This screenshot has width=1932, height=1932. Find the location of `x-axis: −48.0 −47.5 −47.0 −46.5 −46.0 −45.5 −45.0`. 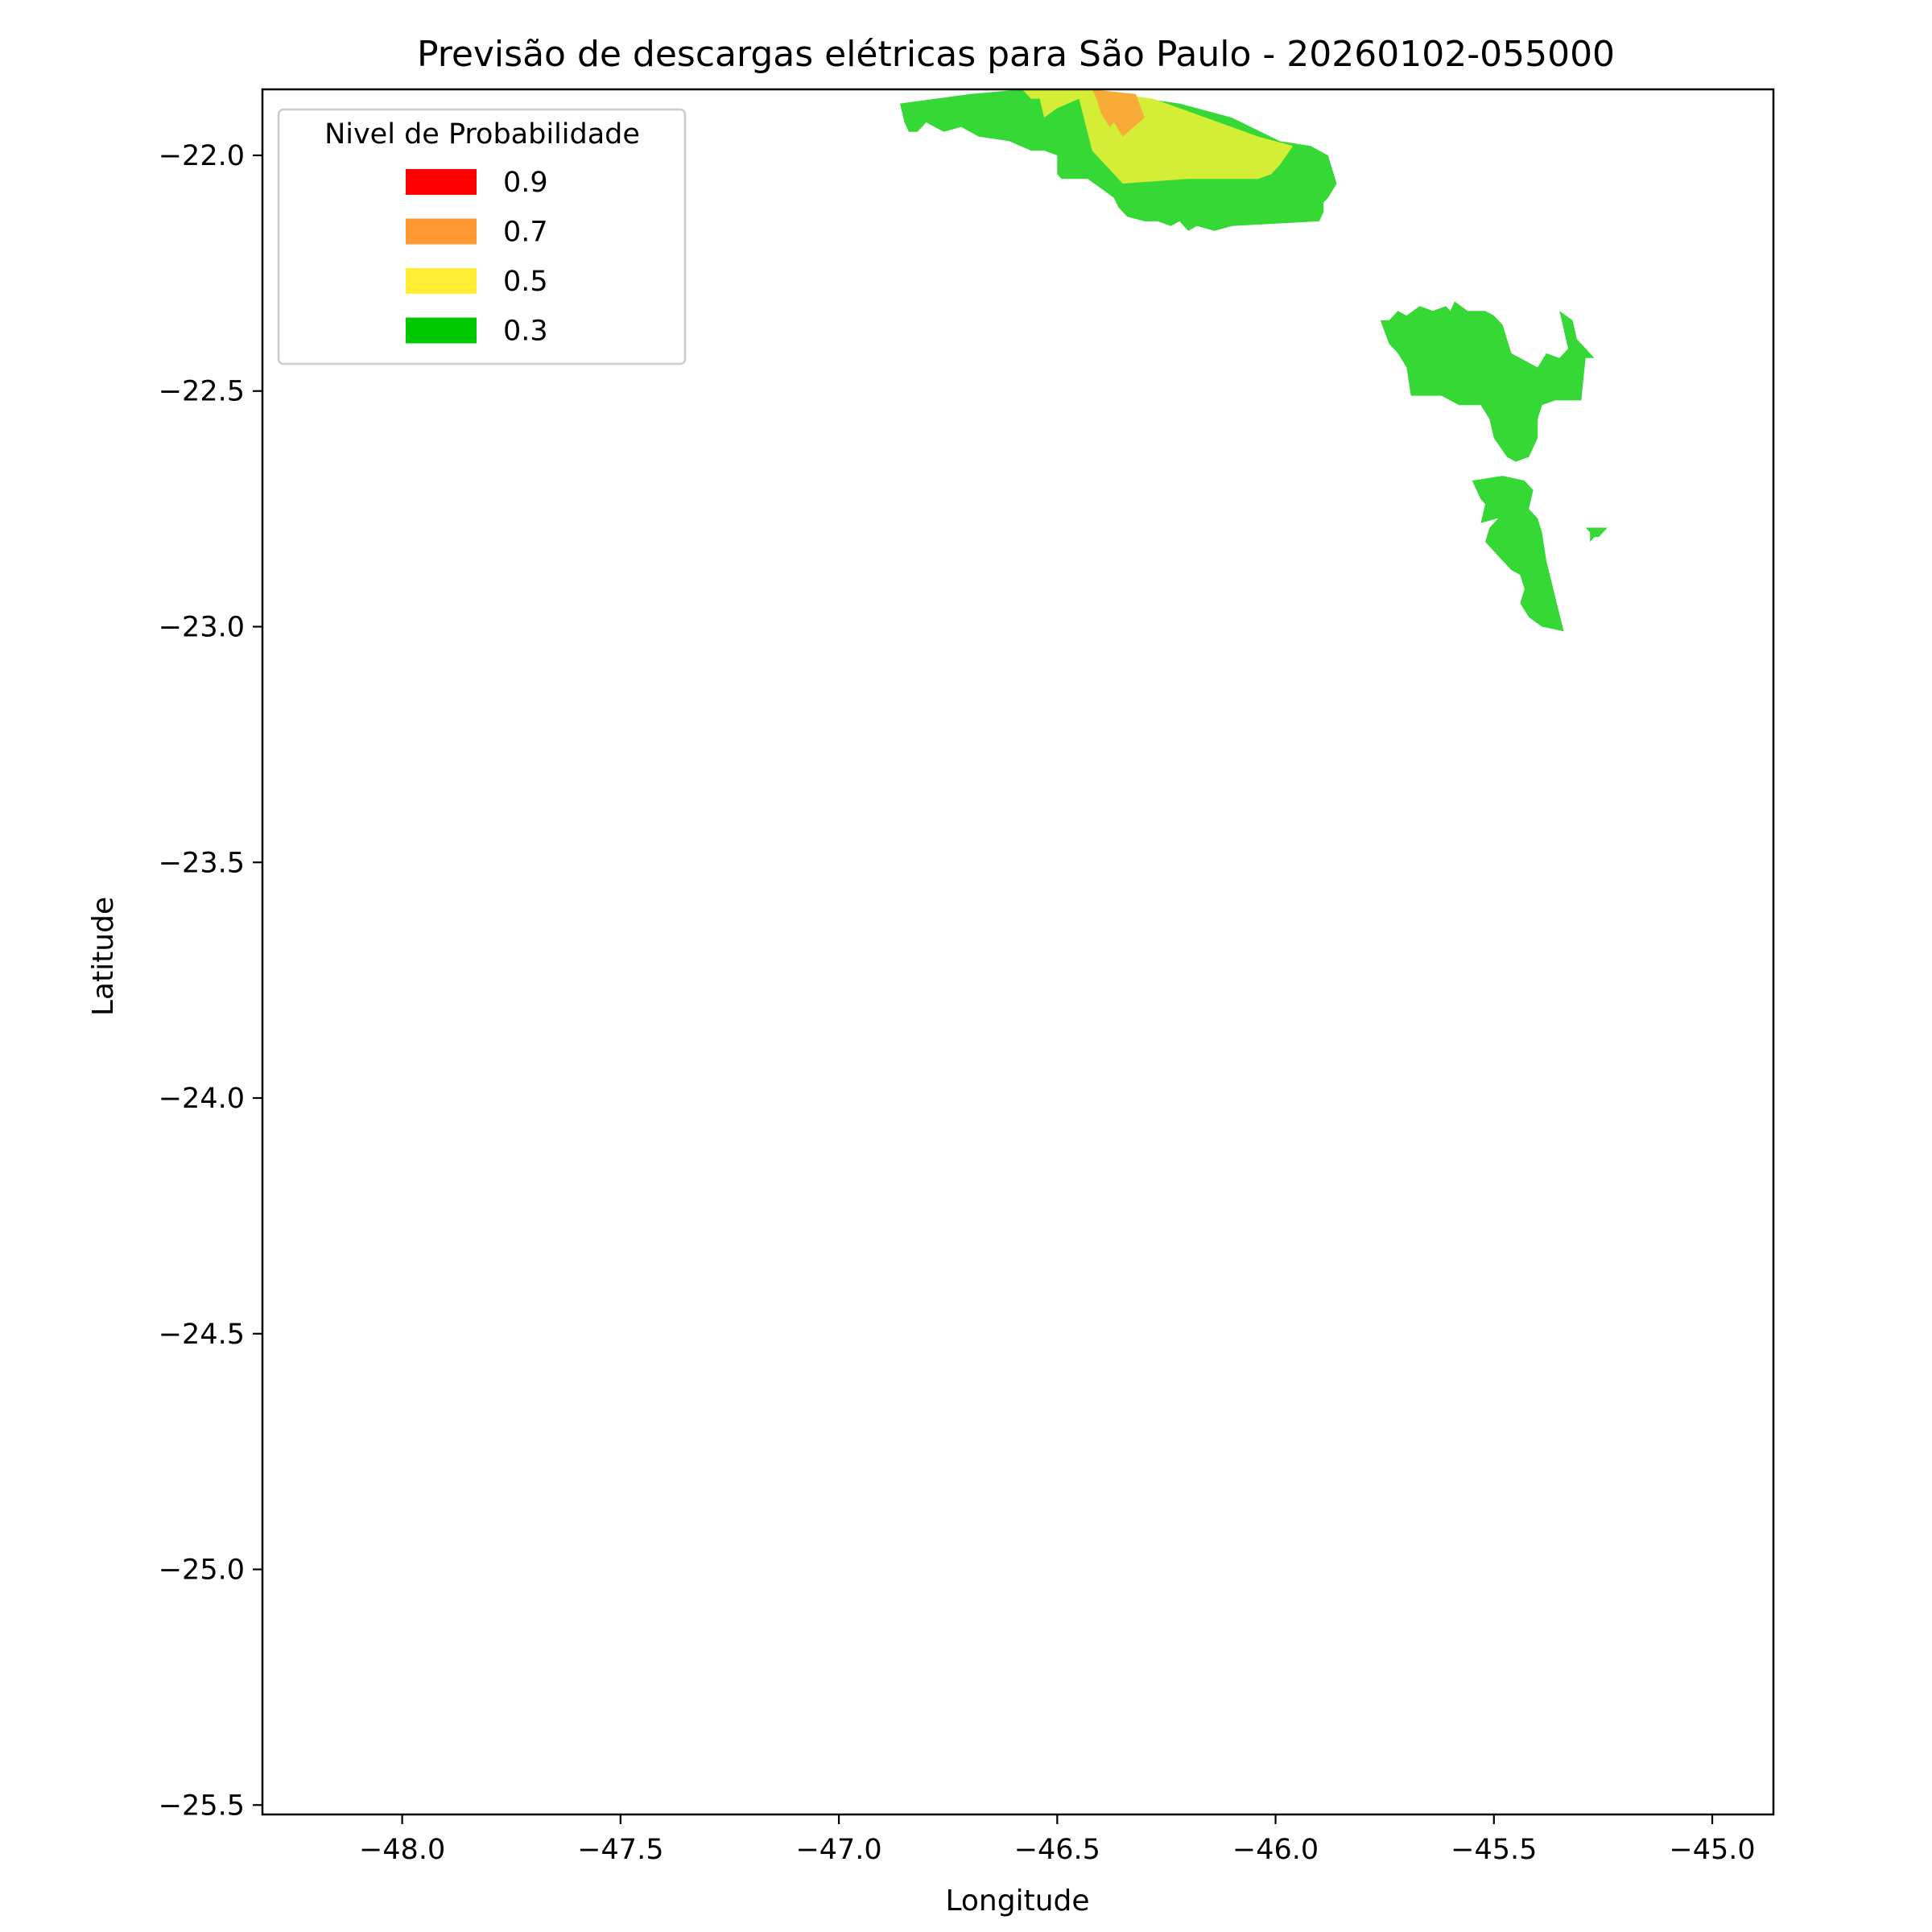

x-axis: −48.0 −47.5 −47.0 −46.5 −46.0 −45.5 −45.0 is located at coordinates (1057, 1840).